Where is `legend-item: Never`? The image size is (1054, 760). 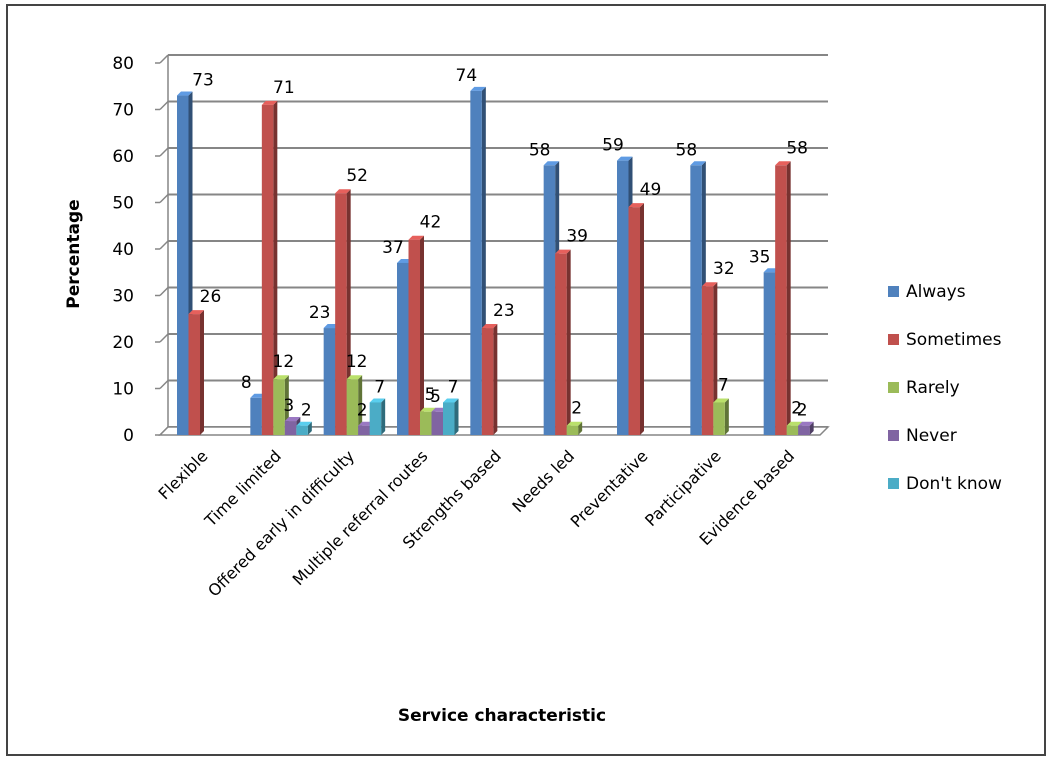 legend-item: Never is located at coordinates (922, 436).